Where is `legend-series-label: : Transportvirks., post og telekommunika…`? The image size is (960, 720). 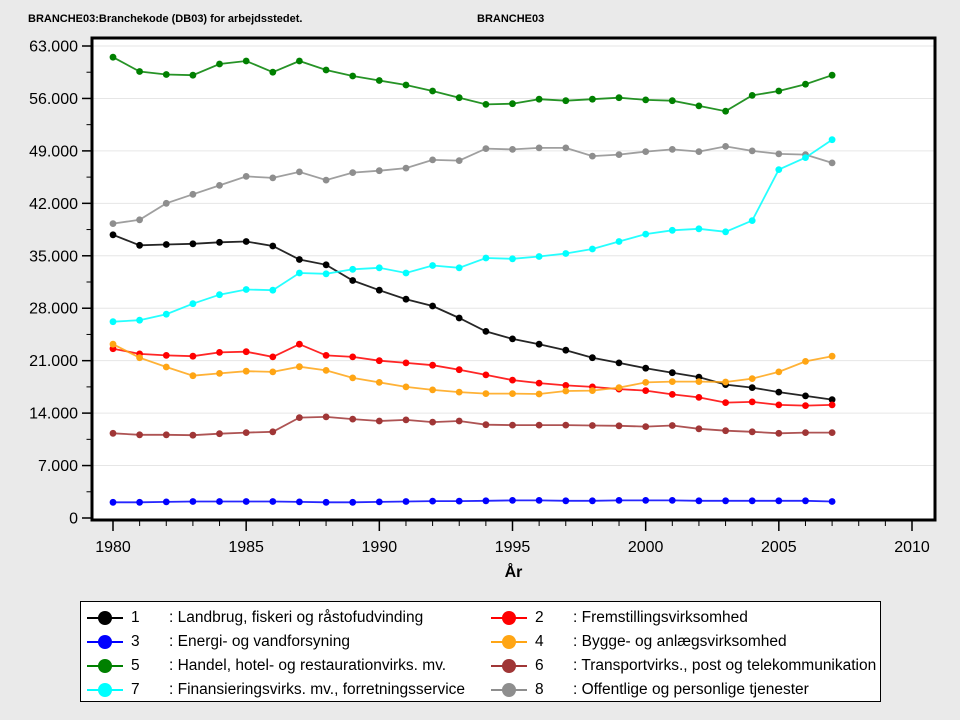 legend-series-label: : Transportvirks., post og telekommunika… is located at coordinates (725, 665).